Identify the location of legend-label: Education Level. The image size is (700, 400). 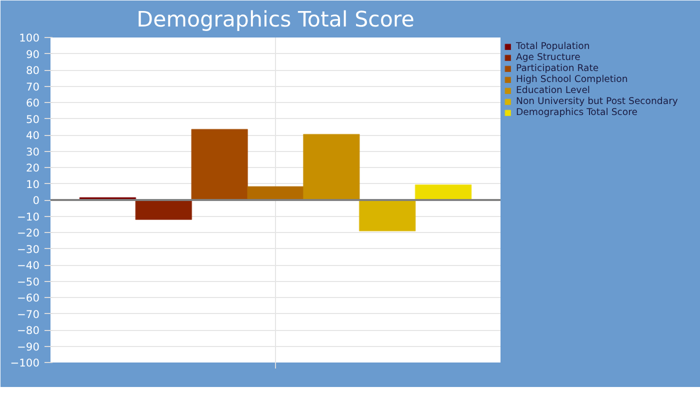
(553, 90).